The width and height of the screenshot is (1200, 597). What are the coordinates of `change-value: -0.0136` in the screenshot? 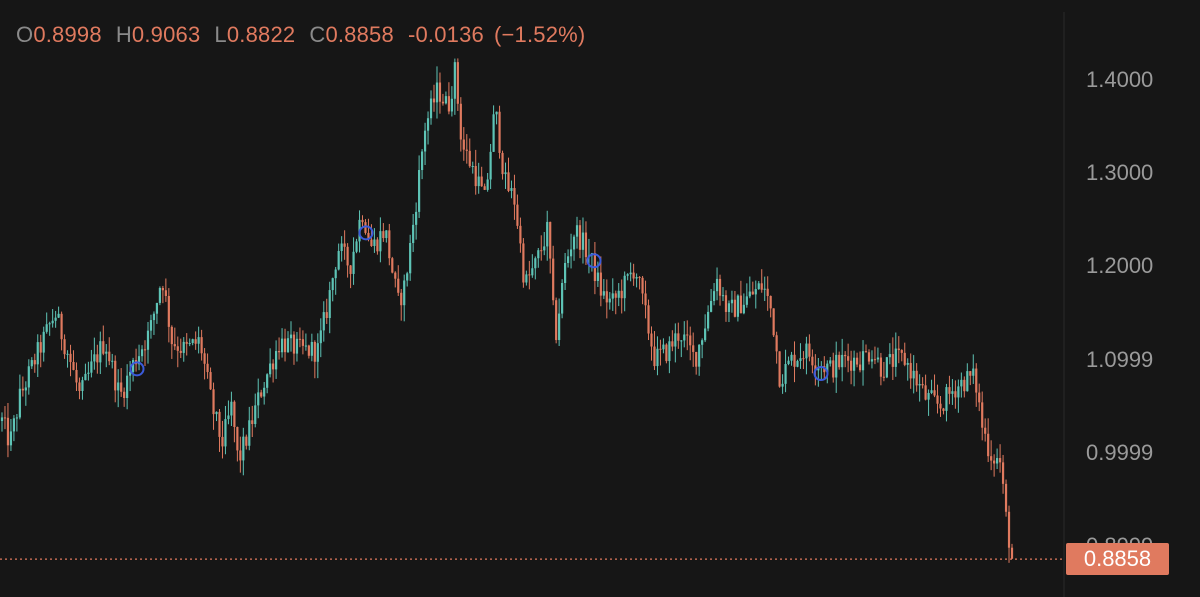 It's located at (445, 34).